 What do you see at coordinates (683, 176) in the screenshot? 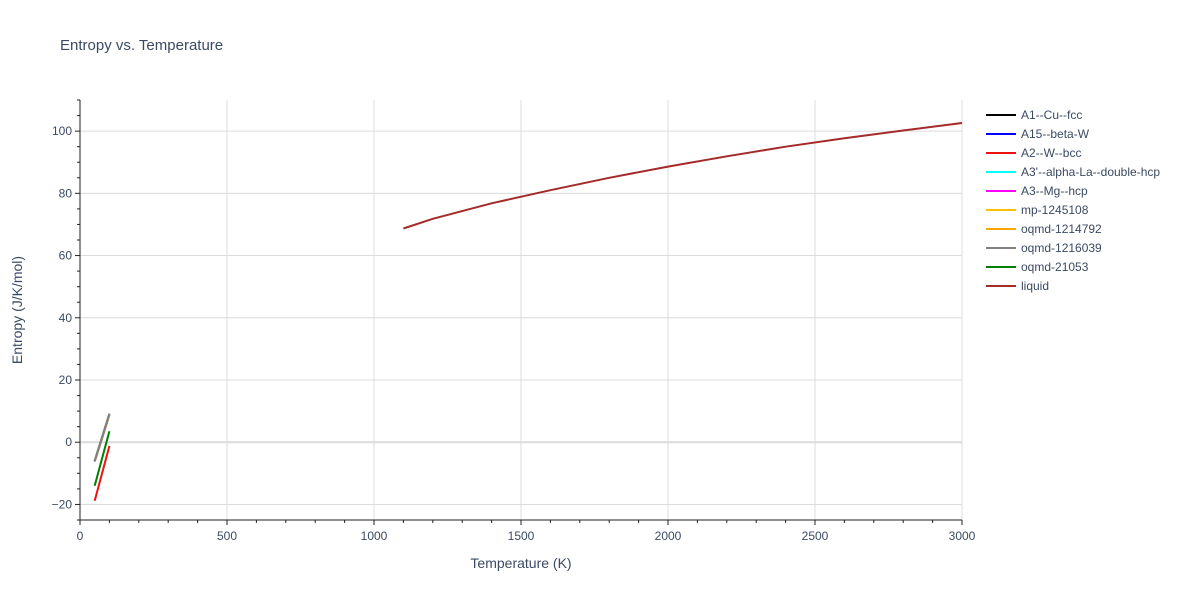
I see `series-line-liquid` at bounding box center [683, 176].